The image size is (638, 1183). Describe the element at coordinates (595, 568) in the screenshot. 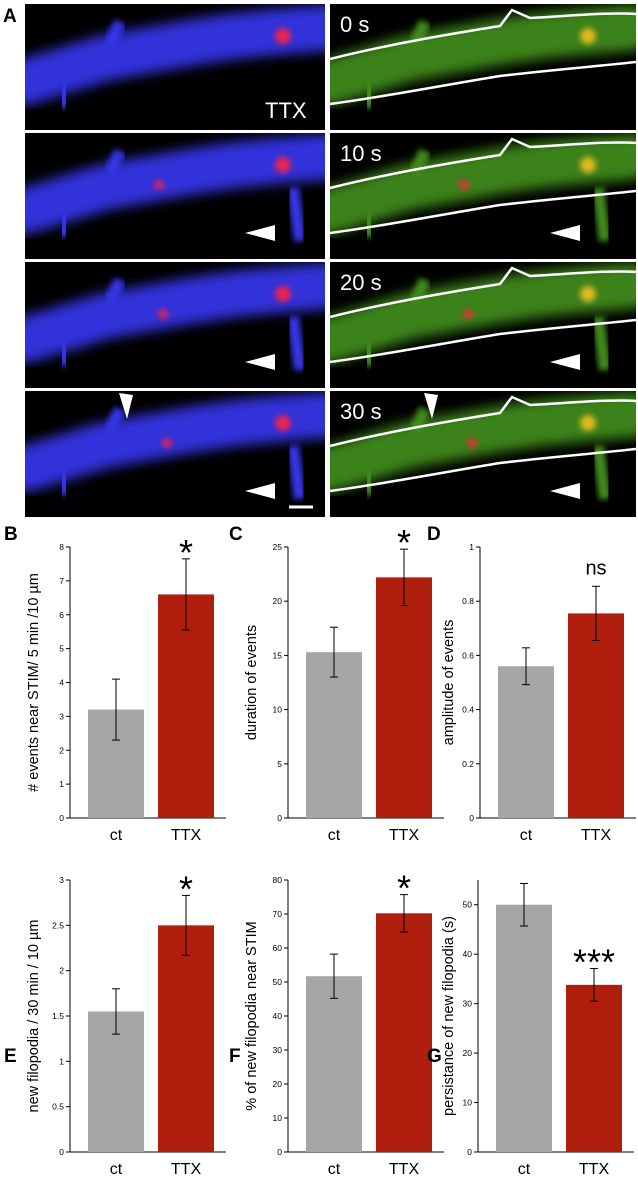

I see `significance-marker: ns` at that location.